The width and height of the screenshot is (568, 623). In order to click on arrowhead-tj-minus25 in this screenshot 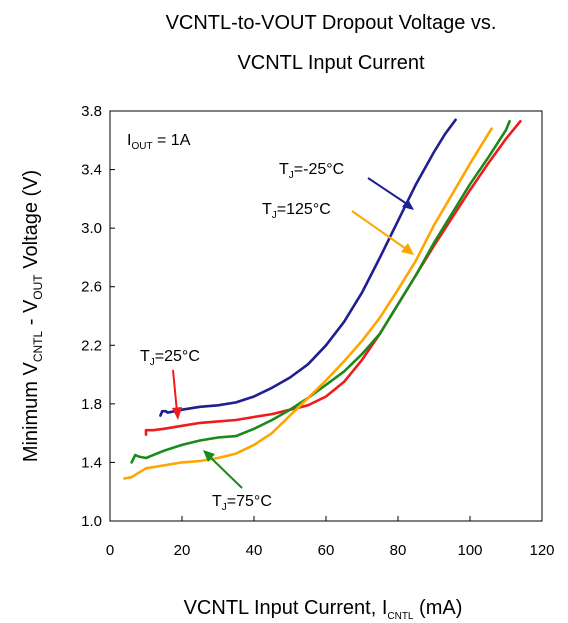, I will do `click(408, 204)`.